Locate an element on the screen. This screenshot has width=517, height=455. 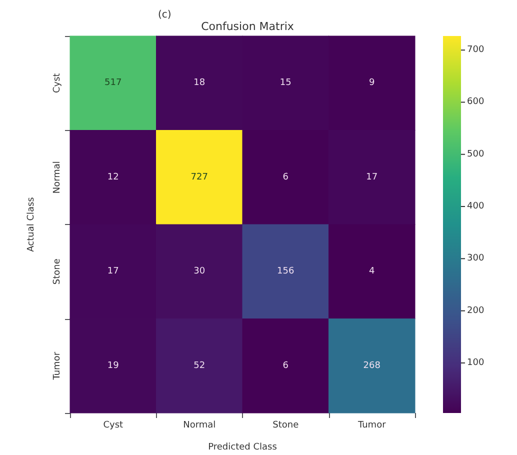
data-label: 517 is located at coordinates (113, 83).